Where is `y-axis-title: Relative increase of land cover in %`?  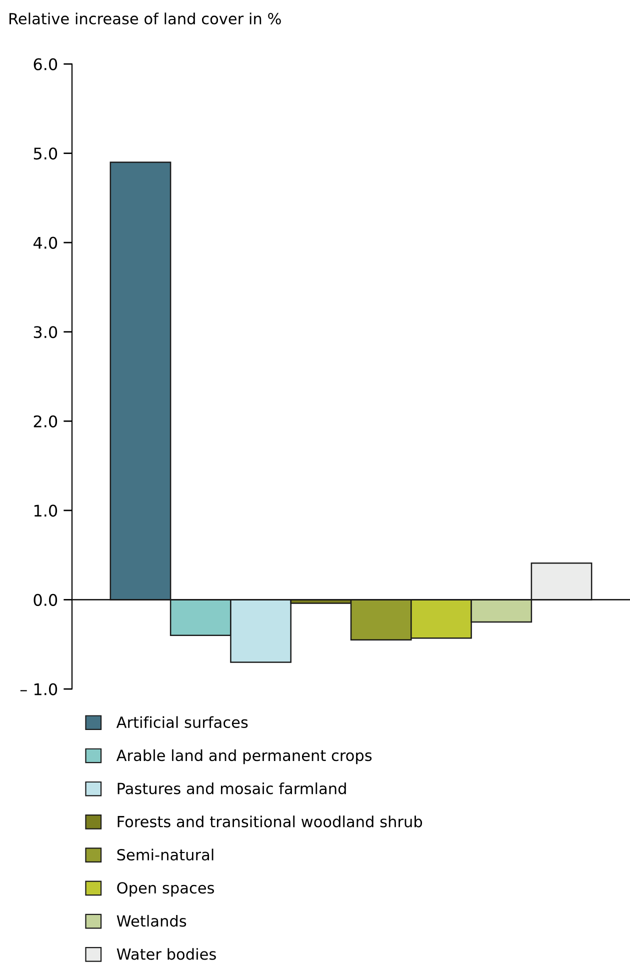
y-axis-title: Relative increase of land cover in % is located at coordinates (145, 18).